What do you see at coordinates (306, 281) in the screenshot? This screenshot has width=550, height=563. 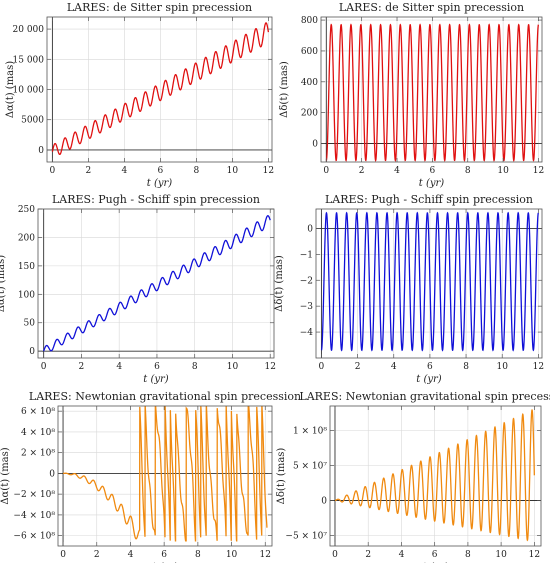 I see `y-tick-label: −2` at bounding box center [306, 281].